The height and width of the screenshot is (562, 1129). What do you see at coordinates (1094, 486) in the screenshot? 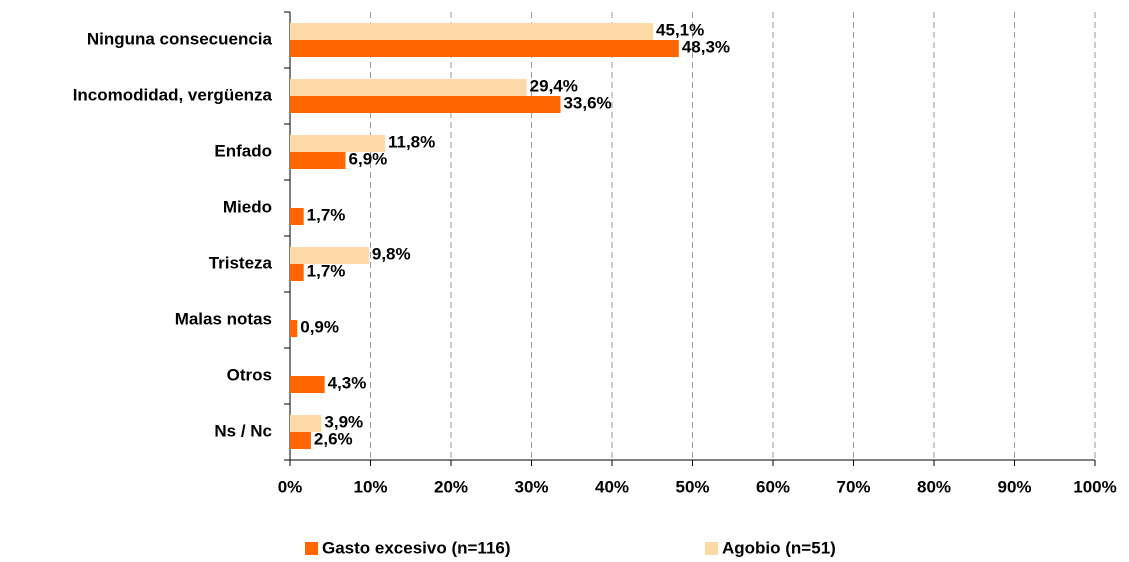
I see `x-tick-label: 100%` at bounding box center [1094, 486].